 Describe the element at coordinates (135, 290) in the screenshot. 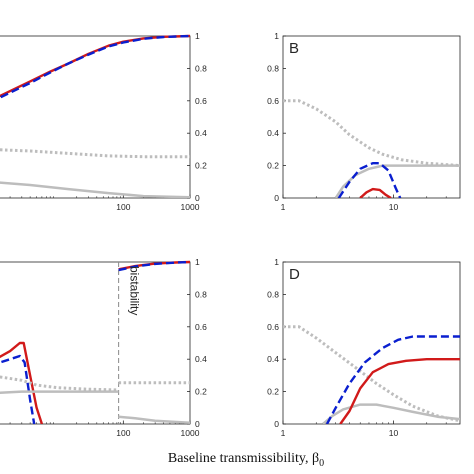

I see `bistability-label: bistability` at that location.